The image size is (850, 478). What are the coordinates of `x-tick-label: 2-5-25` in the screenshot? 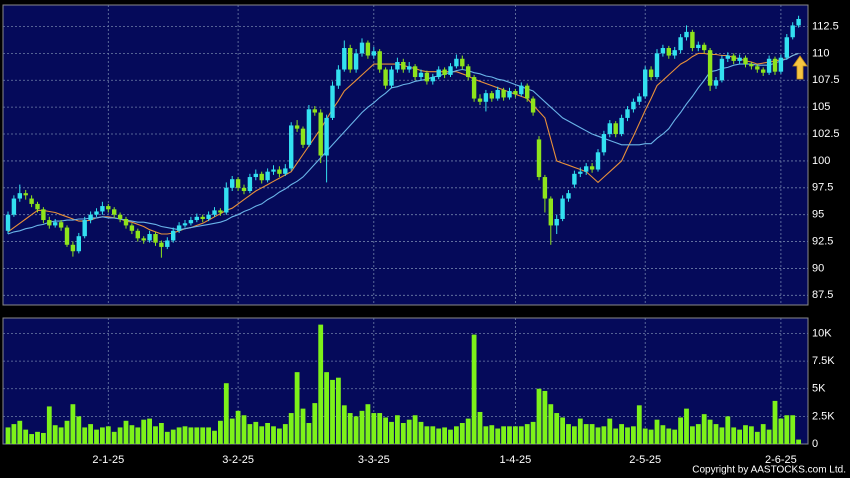 It's located at (645, 460).